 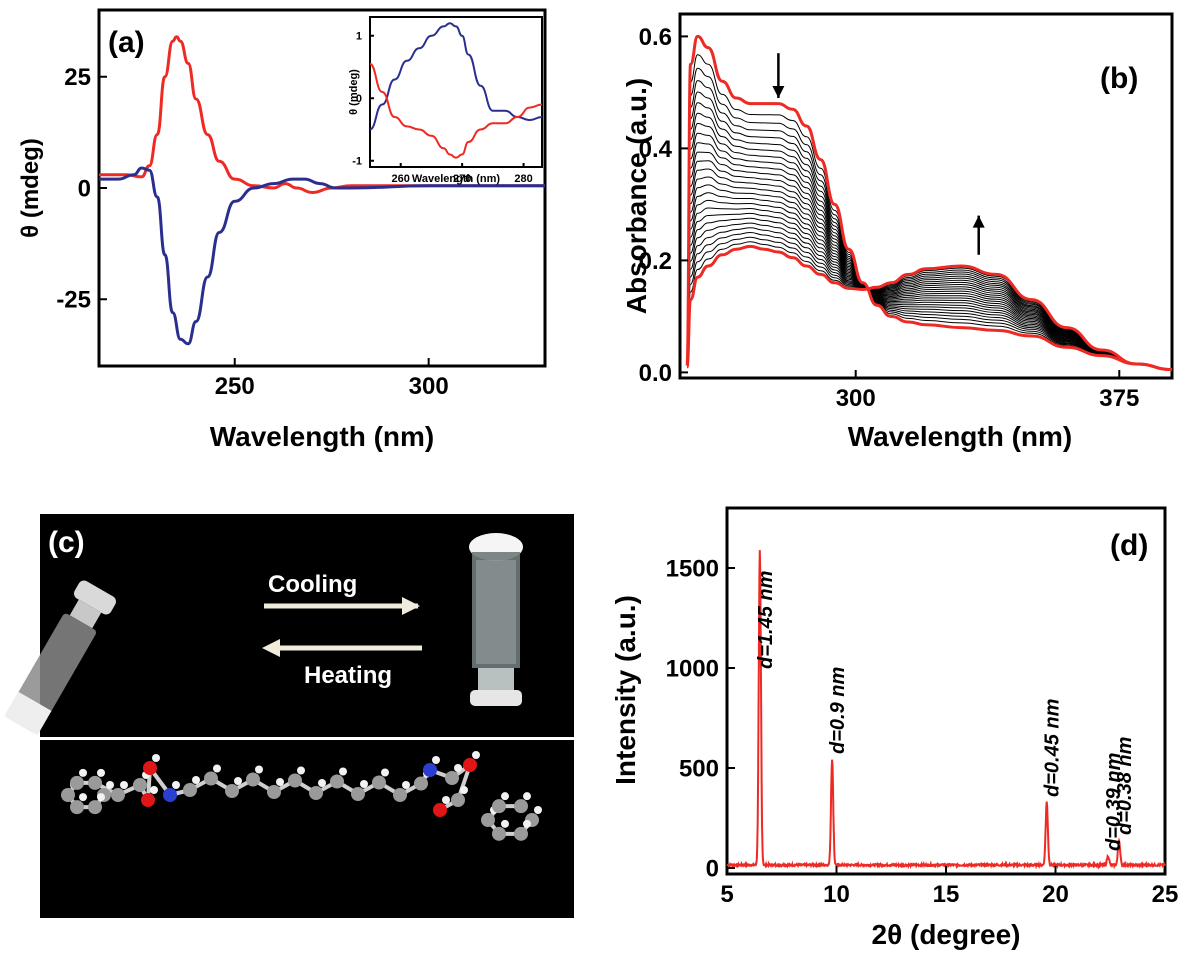 I want to click on panel-d-ylabel: Intensity (a.u.), so click(x=625, y=690).